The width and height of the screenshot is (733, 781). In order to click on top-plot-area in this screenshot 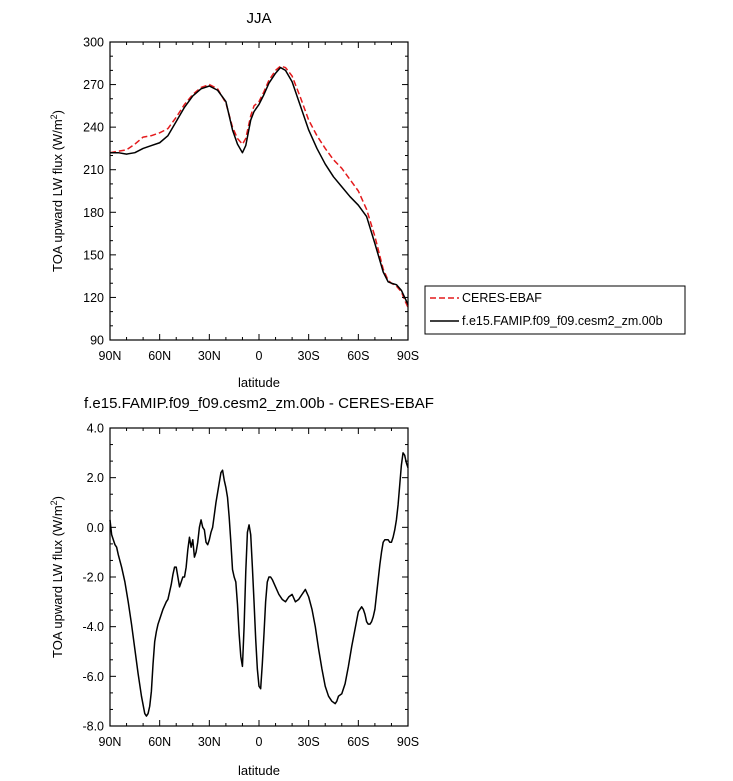, I will do `click(259, 186)`.